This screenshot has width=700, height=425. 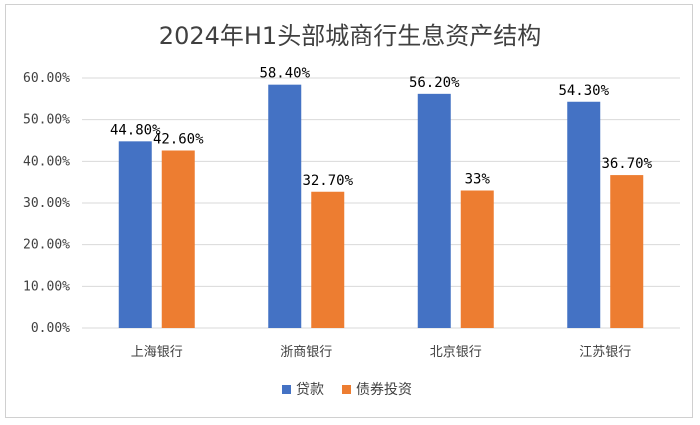 What do you see at coordinates (478, 180) in the screenshot?
I see `data-label: 33%` at bounding box center [478, 180].